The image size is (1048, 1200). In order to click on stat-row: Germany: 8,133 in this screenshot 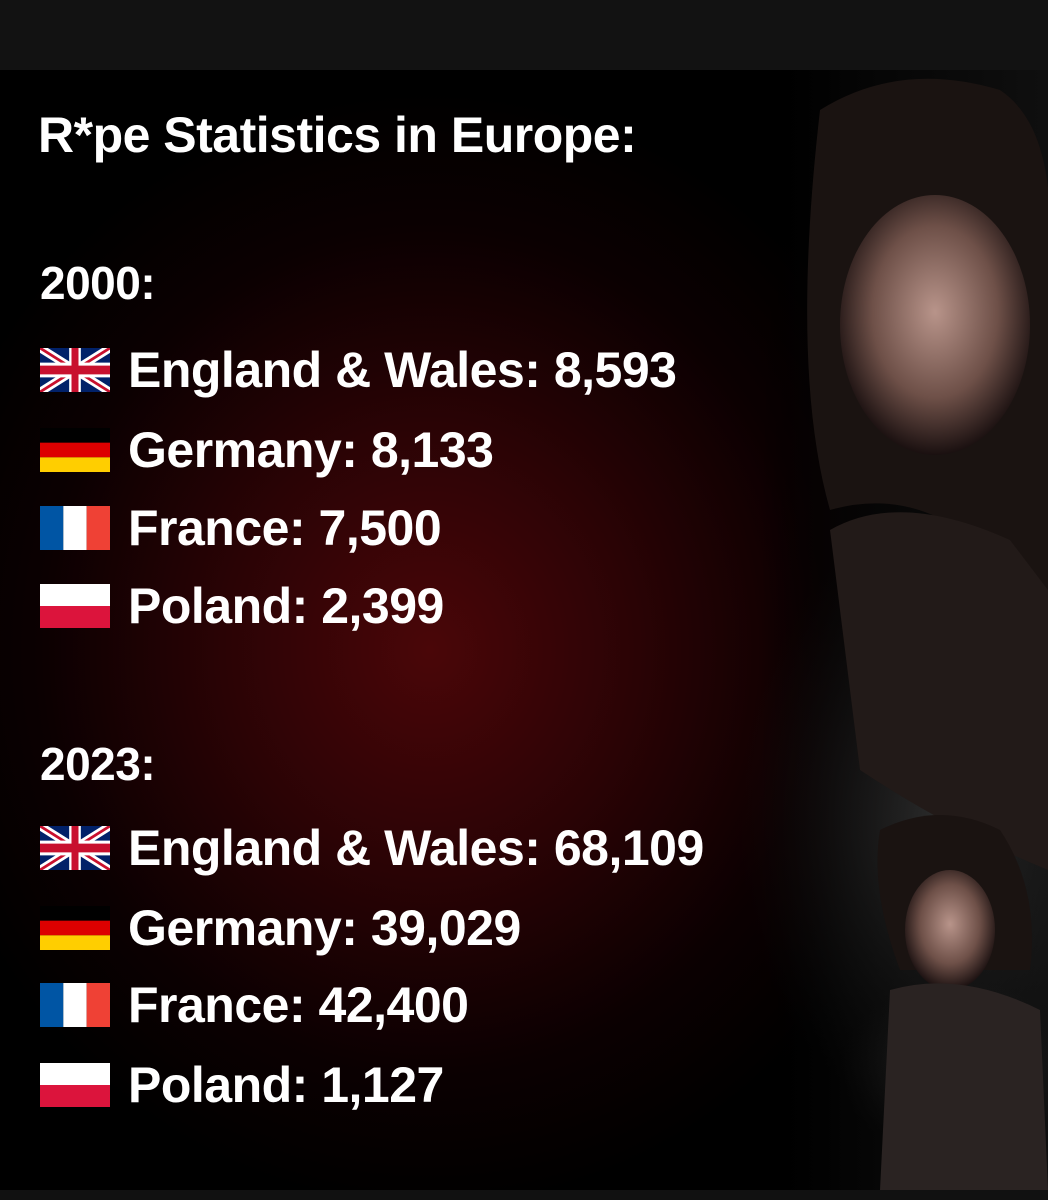, I will do `click(267, 450)`.